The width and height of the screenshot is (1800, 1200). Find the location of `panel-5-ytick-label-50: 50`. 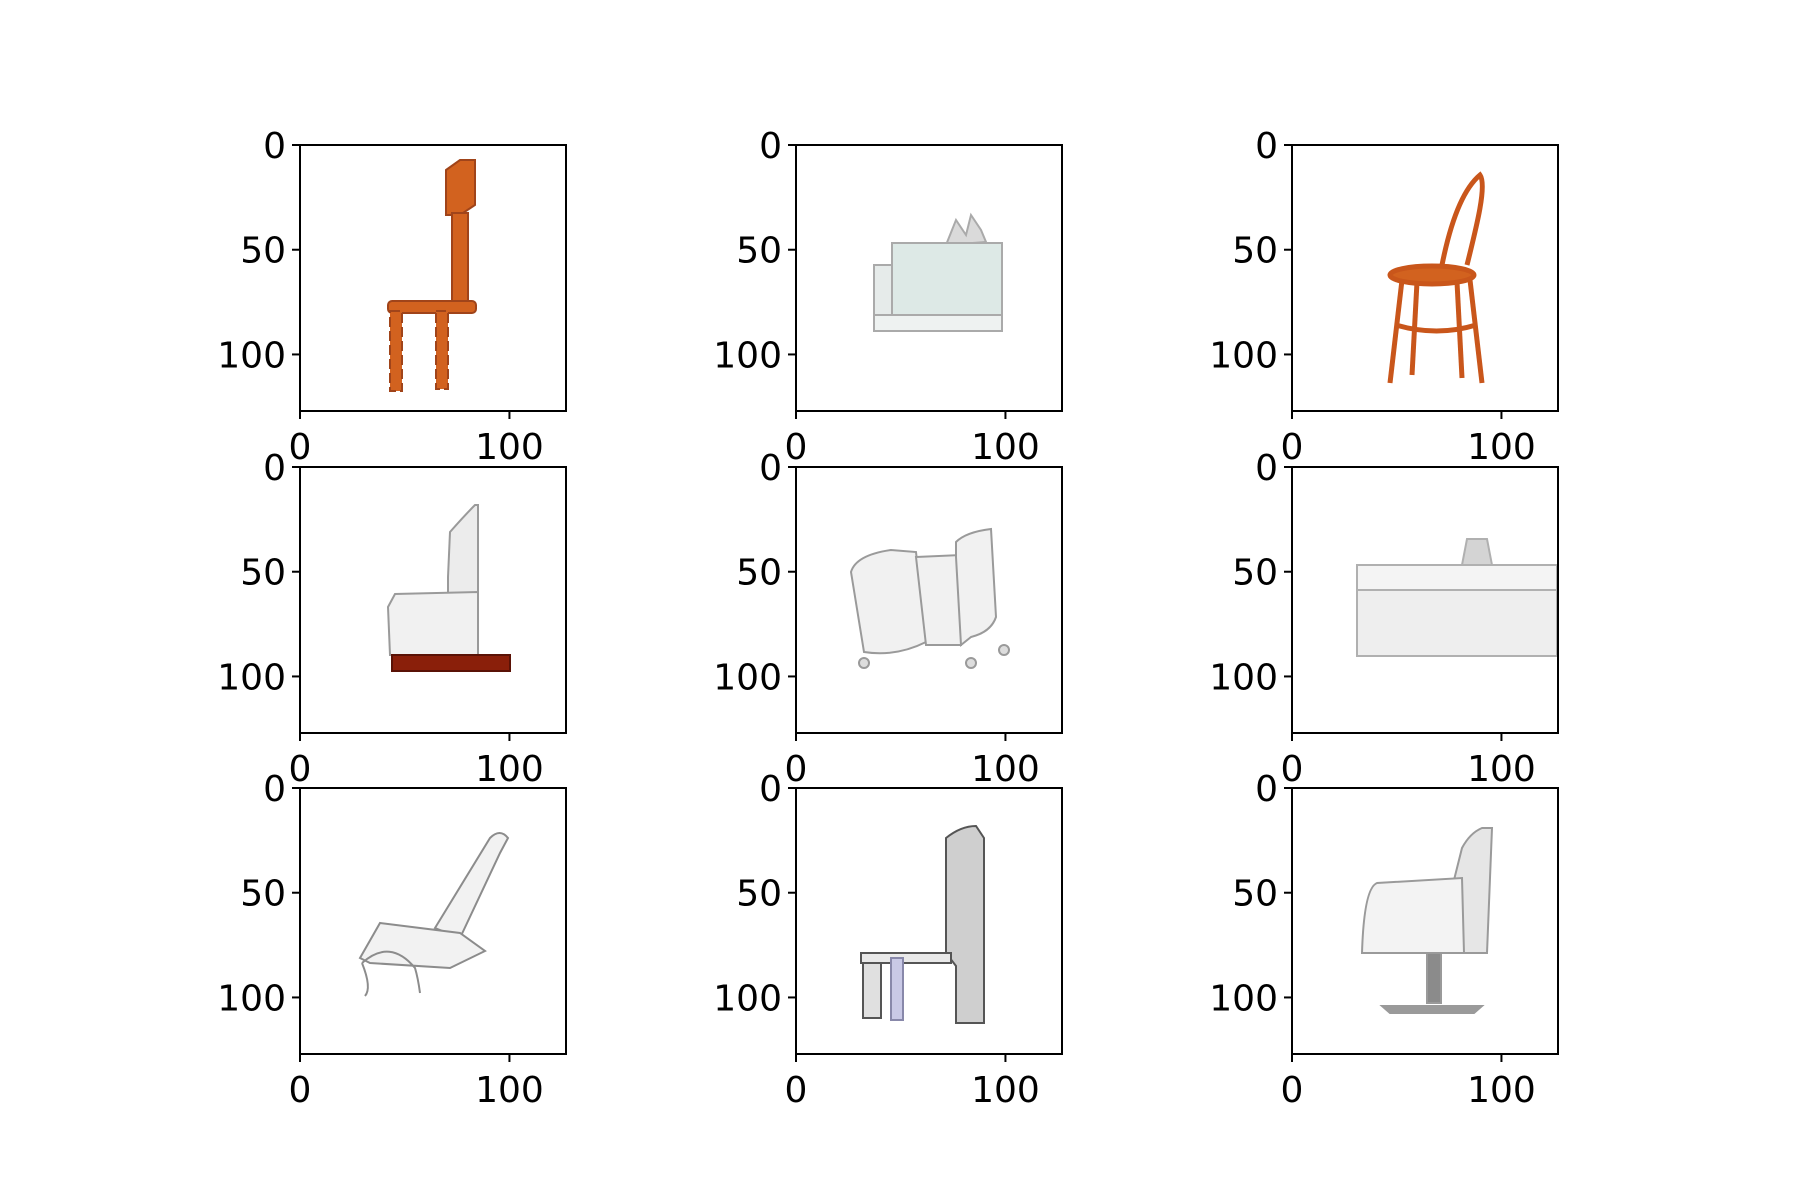

panel-5-ytick-label-50: 50 is located at coordinates (759, 573).